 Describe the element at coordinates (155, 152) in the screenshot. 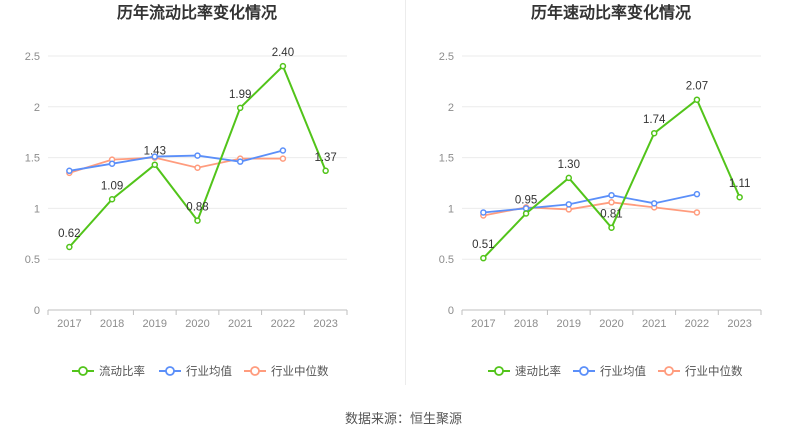

I see `data-label: 1.43` at that location.